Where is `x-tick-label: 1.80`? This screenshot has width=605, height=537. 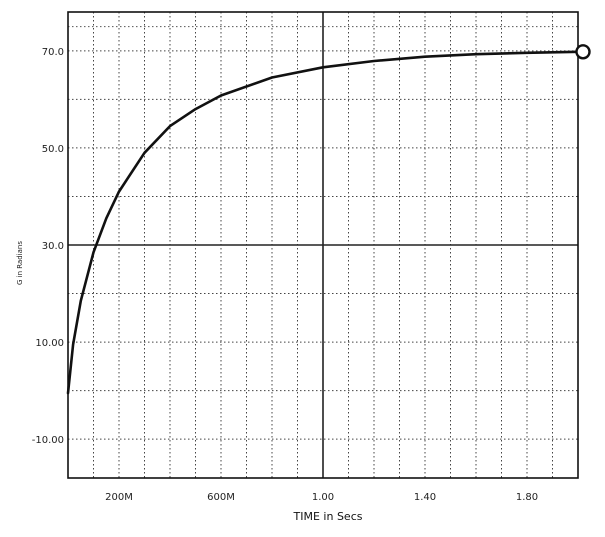 x-tick-label: 1.80 is located at coordinates (527, 497).